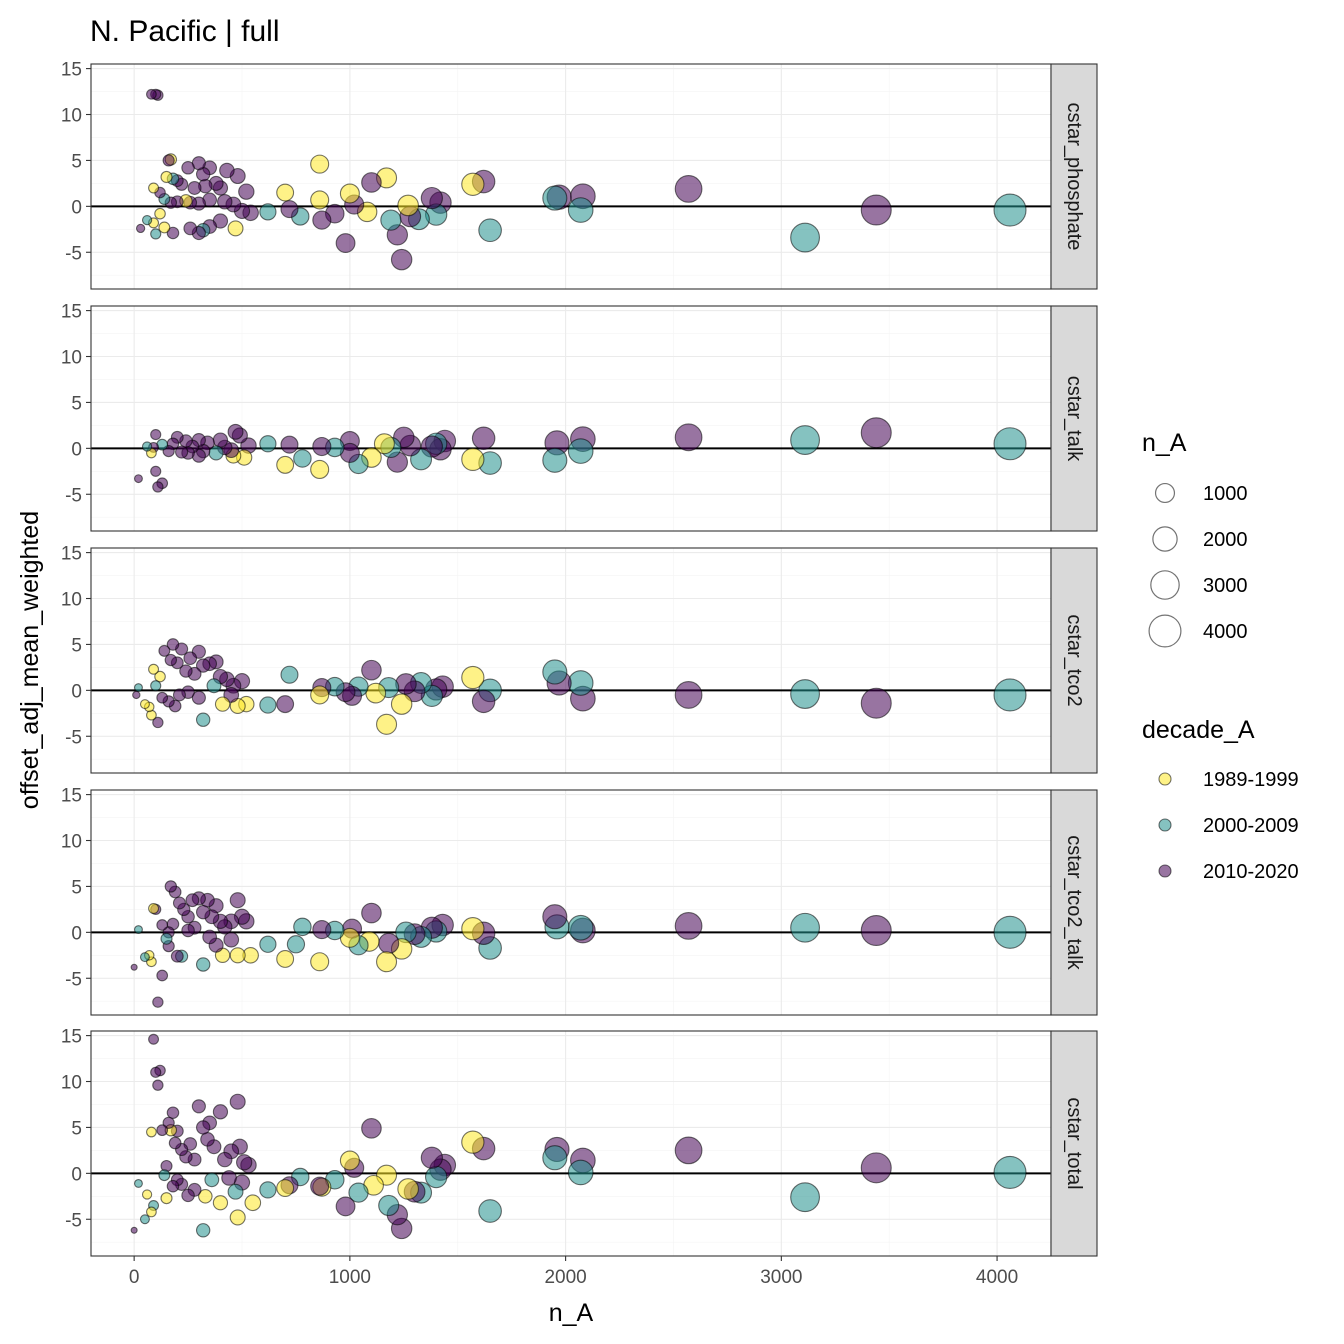 The height and width of the screenshot is (1344, 1344). What do you see at coordinates (579, 175) in the screenshot?
I see `facet-panel: -5 0 5 10 15 cstar_phosphate` at bounding box center [579, 175].